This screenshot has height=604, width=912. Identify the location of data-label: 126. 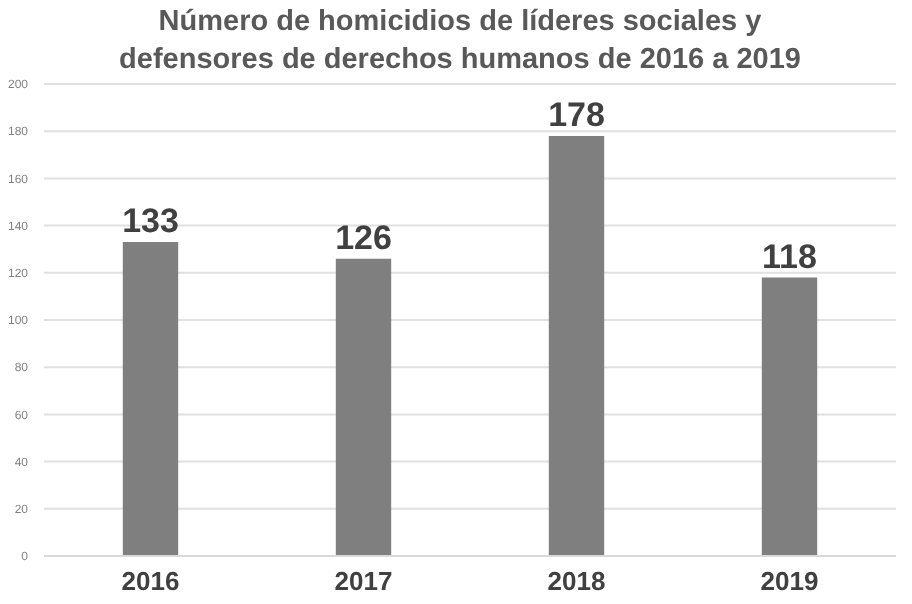
(363, 237).